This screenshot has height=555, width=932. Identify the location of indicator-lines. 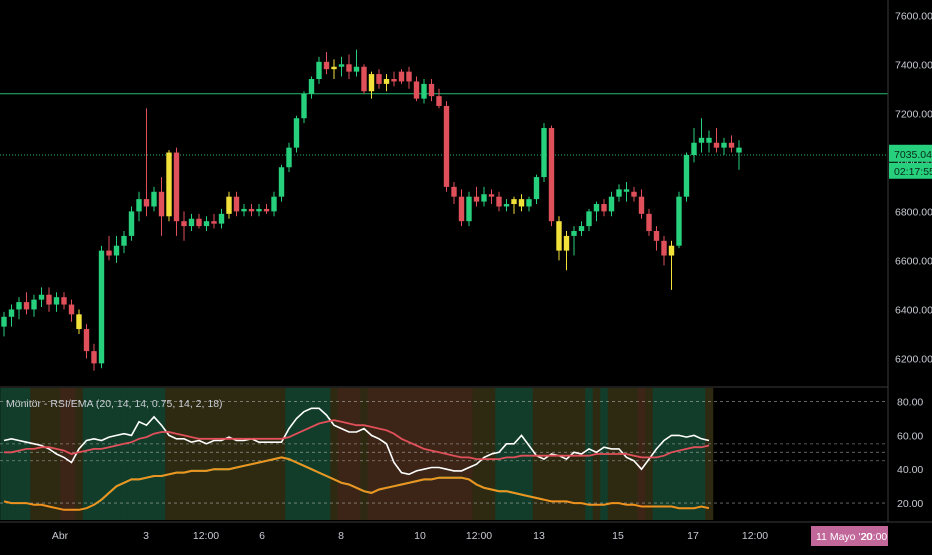
(356, 459).